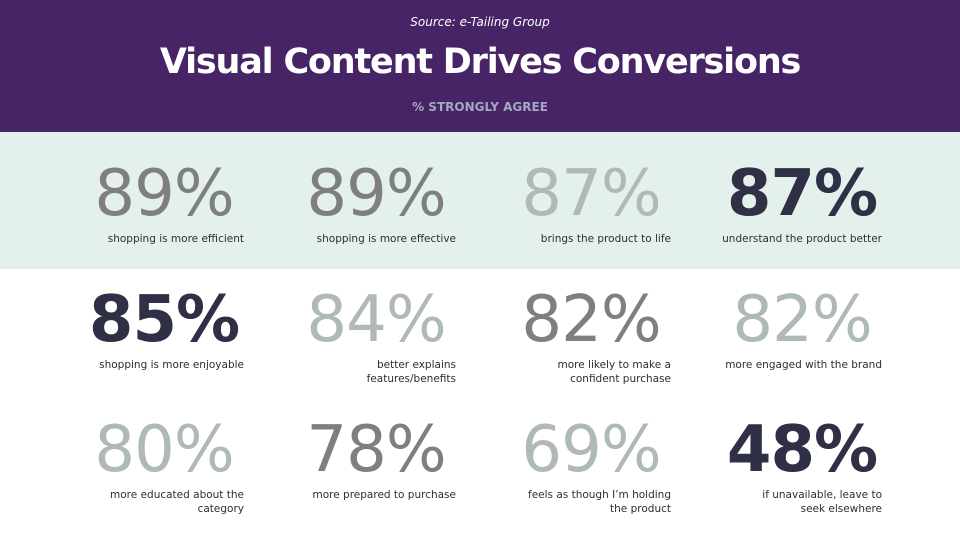 This screenshot has height=540, width=960. What do you see at coordinates (614, 372) in the screenshot?
I see `stat-label: more likely to make a confident purchase` at bounding box center [614, 372].